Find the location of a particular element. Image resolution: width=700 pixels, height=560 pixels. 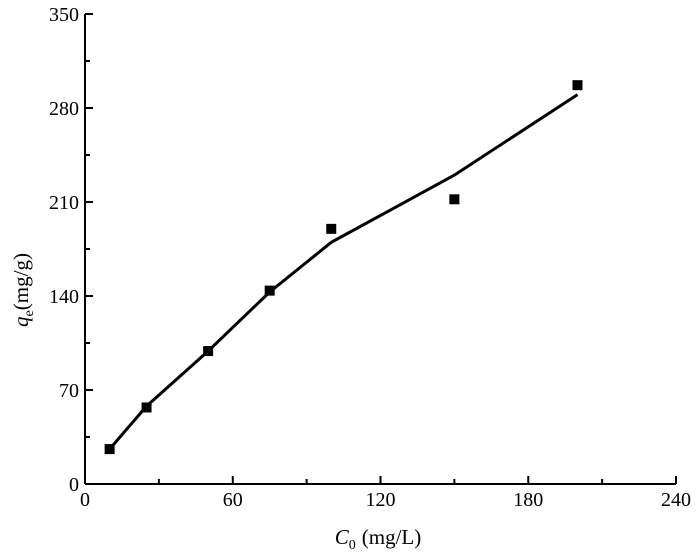

y-tick-label: 0 is located at coordinates (74, 485).